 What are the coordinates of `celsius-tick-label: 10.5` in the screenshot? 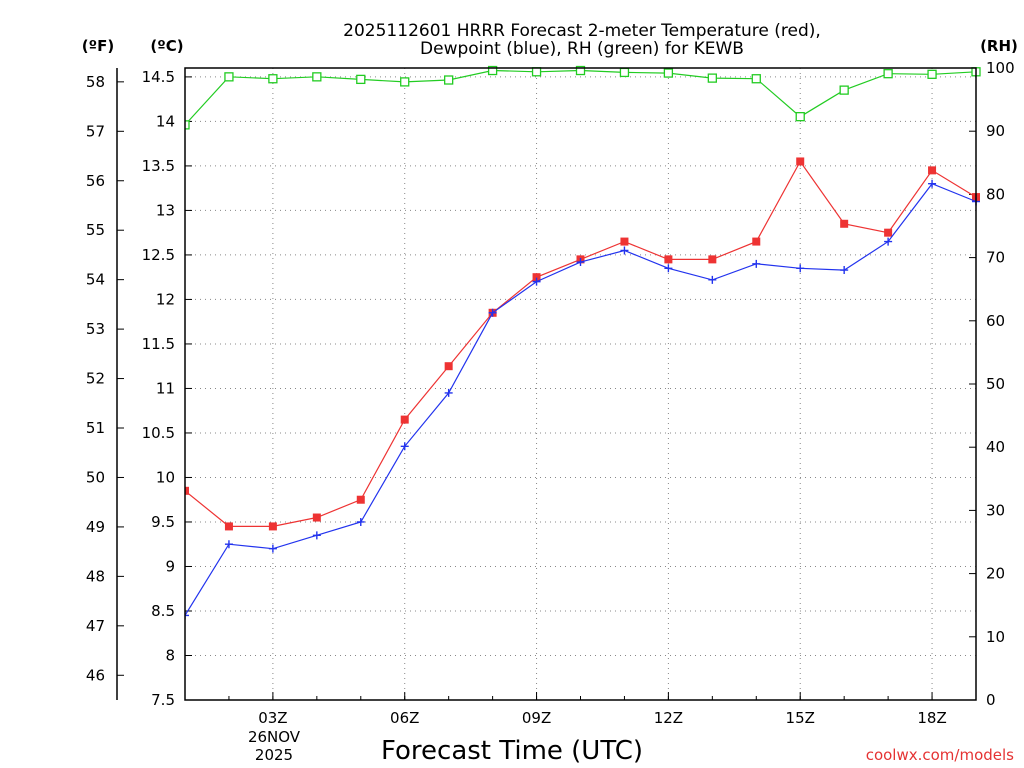 It's located at (158, 433).